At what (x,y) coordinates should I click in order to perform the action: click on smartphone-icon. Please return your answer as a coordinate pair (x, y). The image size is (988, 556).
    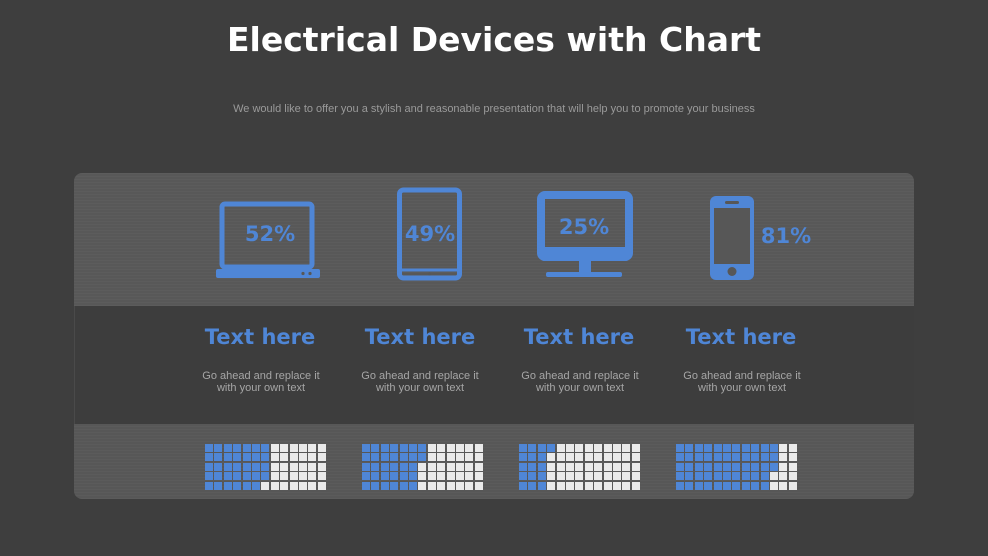
    Looking at the image, I should click on (732, 238).